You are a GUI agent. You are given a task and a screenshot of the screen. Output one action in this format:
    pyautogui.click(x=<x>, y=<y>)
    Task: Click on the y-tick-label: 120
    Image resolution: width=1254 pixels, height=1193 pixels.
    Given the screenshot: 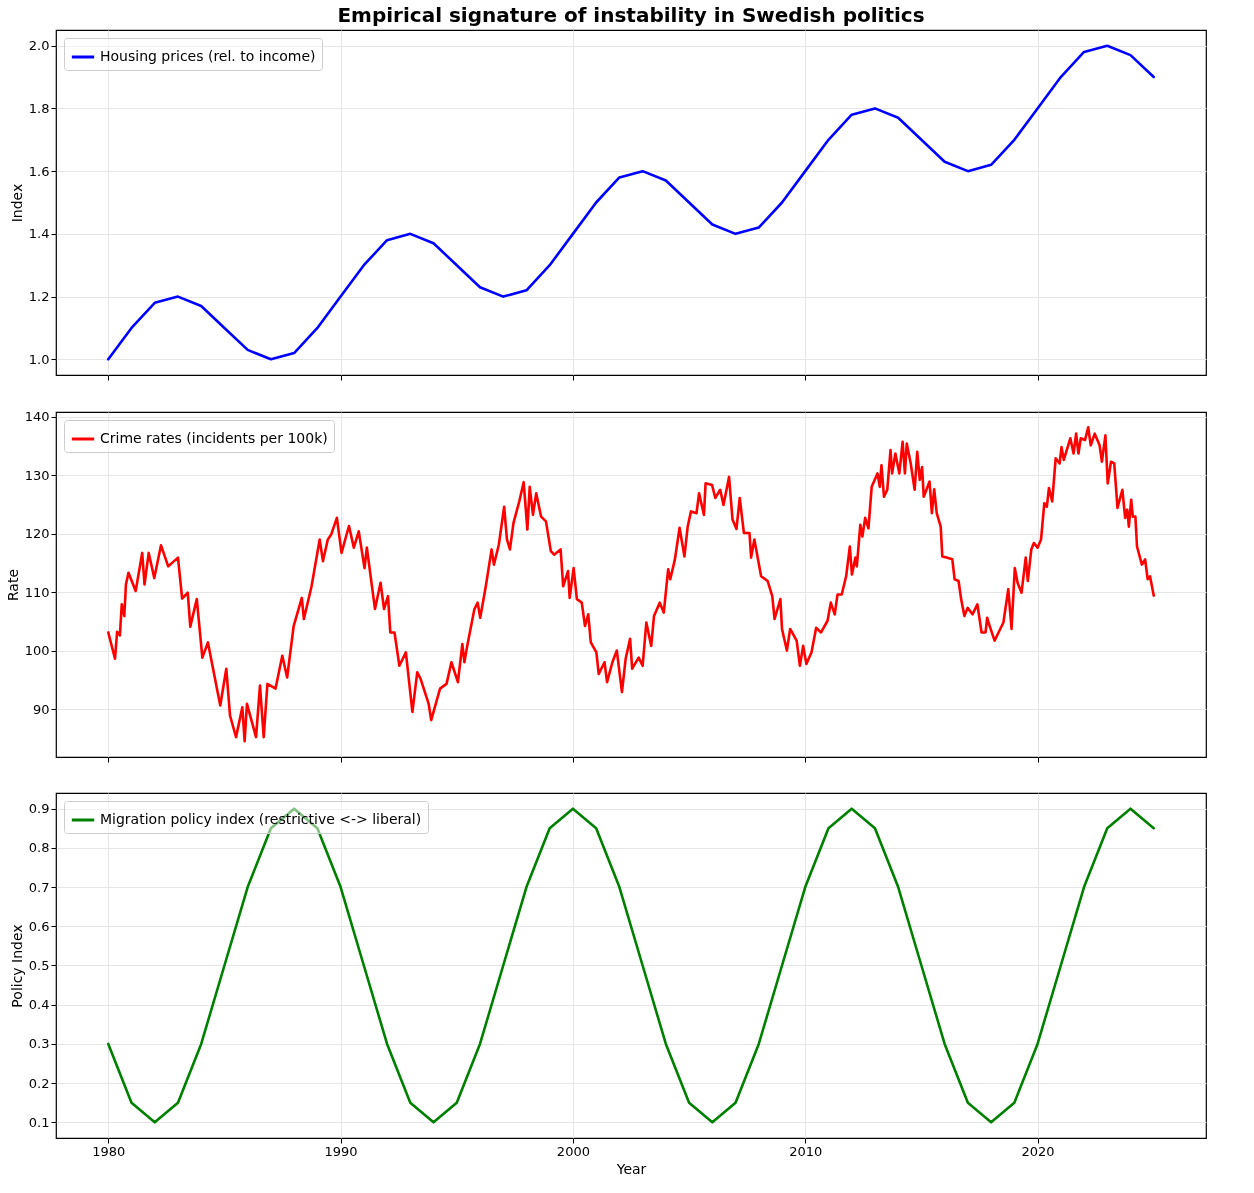 What is the action you would take?
    pyautogui.click(x=37, y=534)
    